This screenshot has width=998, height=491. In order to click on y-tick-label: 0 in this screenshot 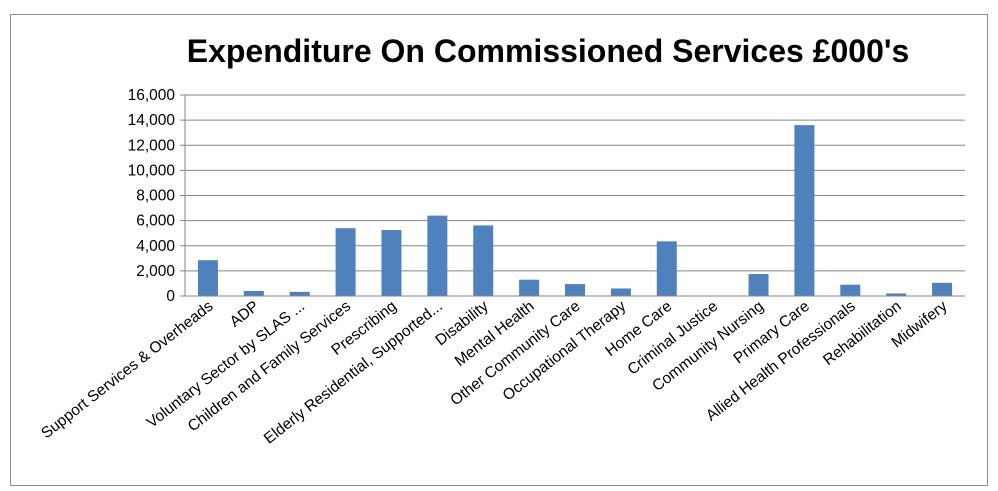, I will do `click(170, 296)`.